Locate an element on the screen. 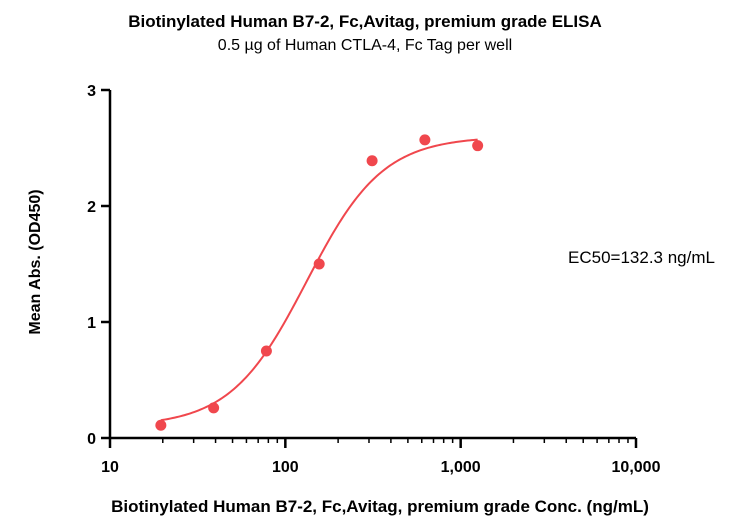 The height and width of the screenshot is (527, 730). y-tick-label: 0 is located at coordinates (91, 439).